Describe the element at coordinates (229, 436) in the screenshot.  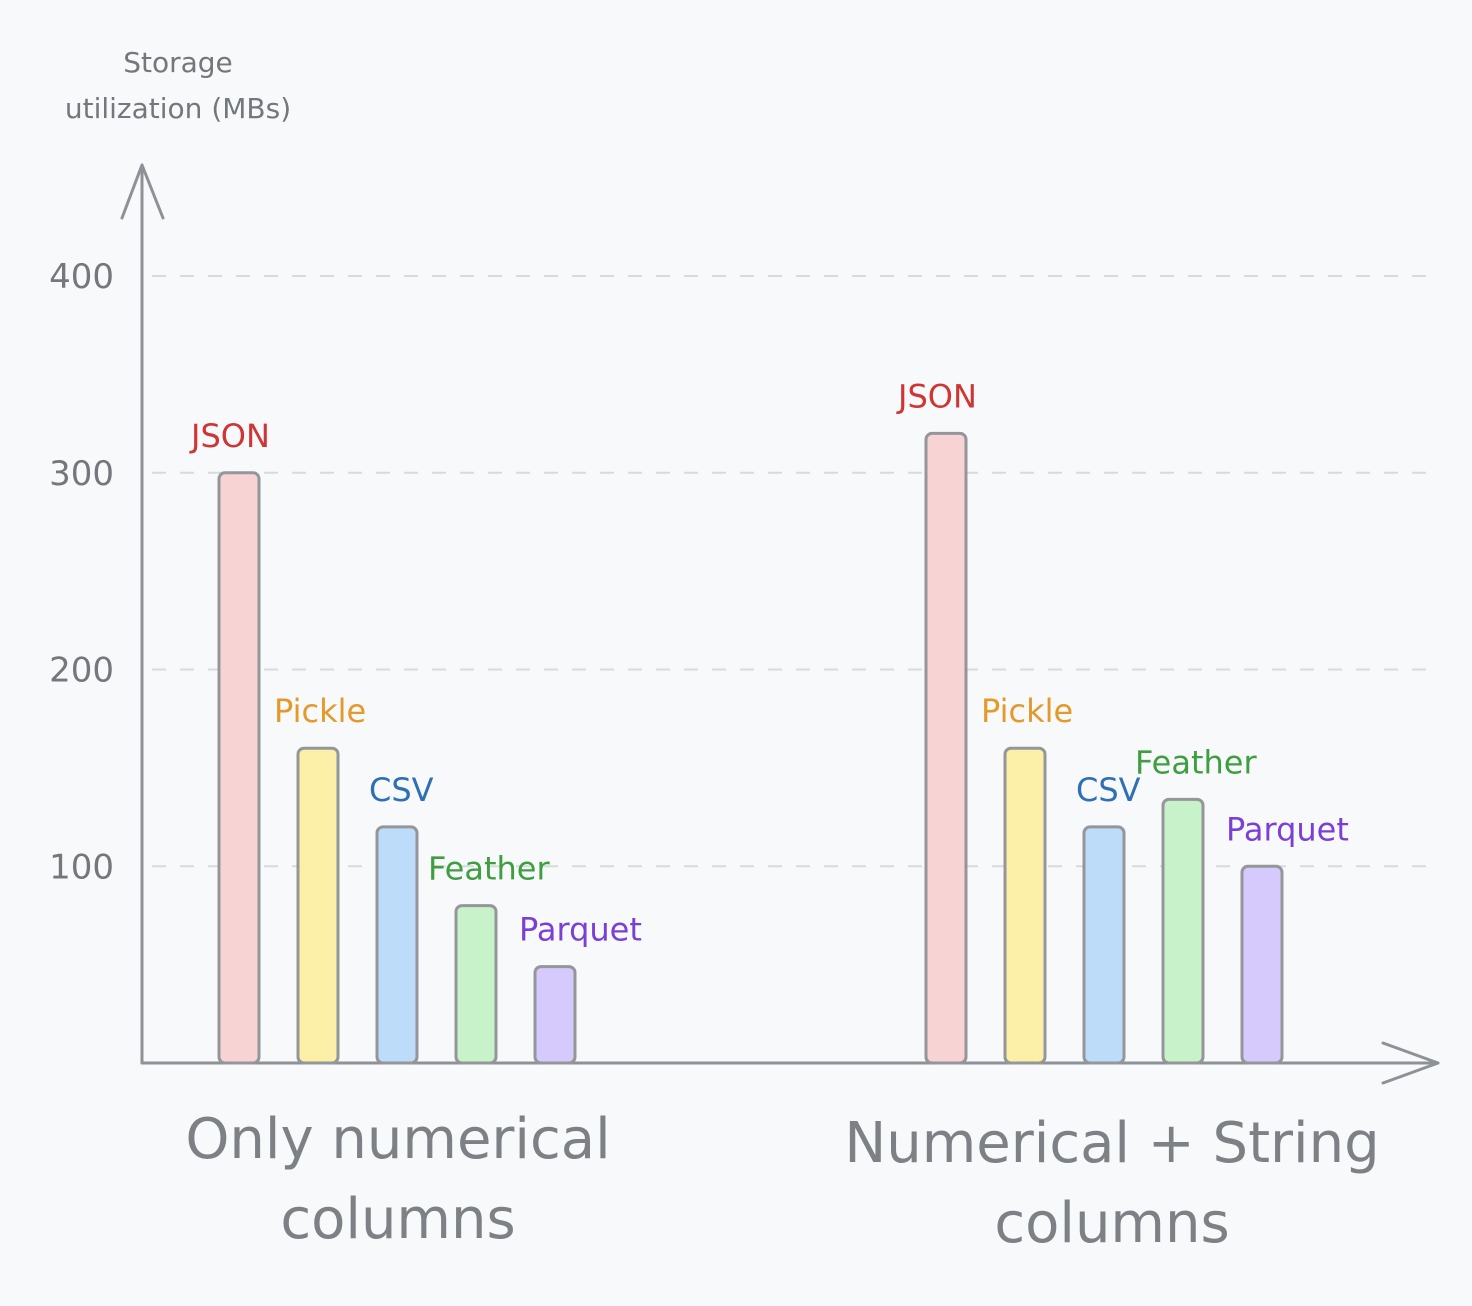
I see `bar-label-json-group-1: JSON` at that location.